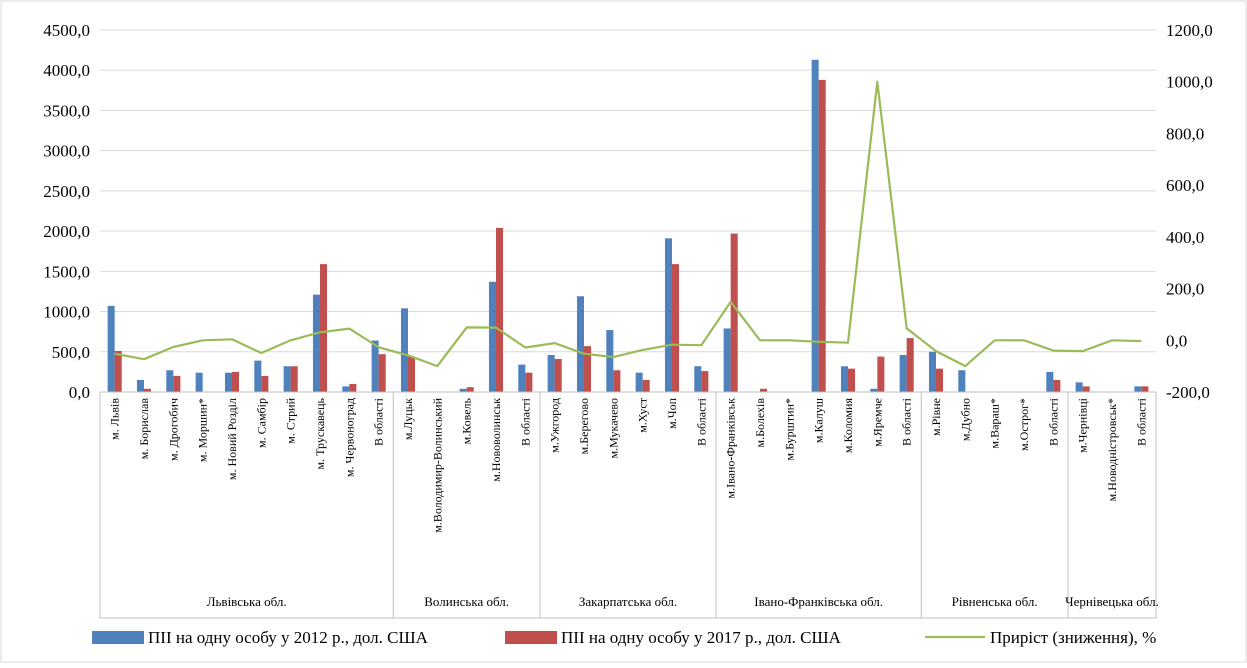  What do you see at coordinates (731, 448) in the screenshot?
I see `category-label: м.Івано-Франківськ` at bounding box center [731, 448].